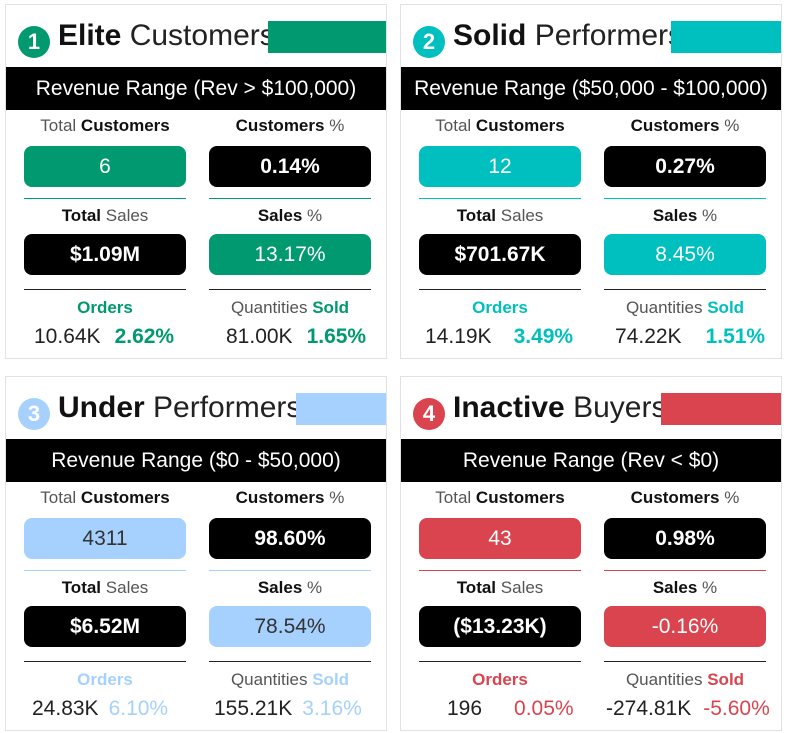 Image resolution: width=797 pixels, height=733 pixels. What do you see at coordinates (648, 336) in the screenshot?
I see `quantities-count: 74.22K` at bounding box center [648, 336].